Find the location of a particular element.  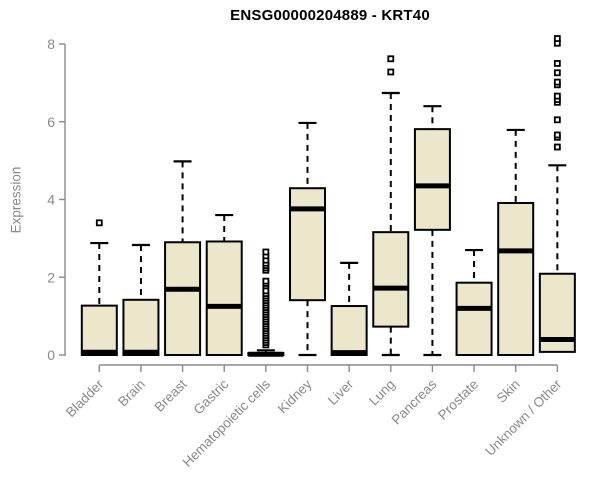

x-category-label: Pancreas is located at coordinates (414, 401).